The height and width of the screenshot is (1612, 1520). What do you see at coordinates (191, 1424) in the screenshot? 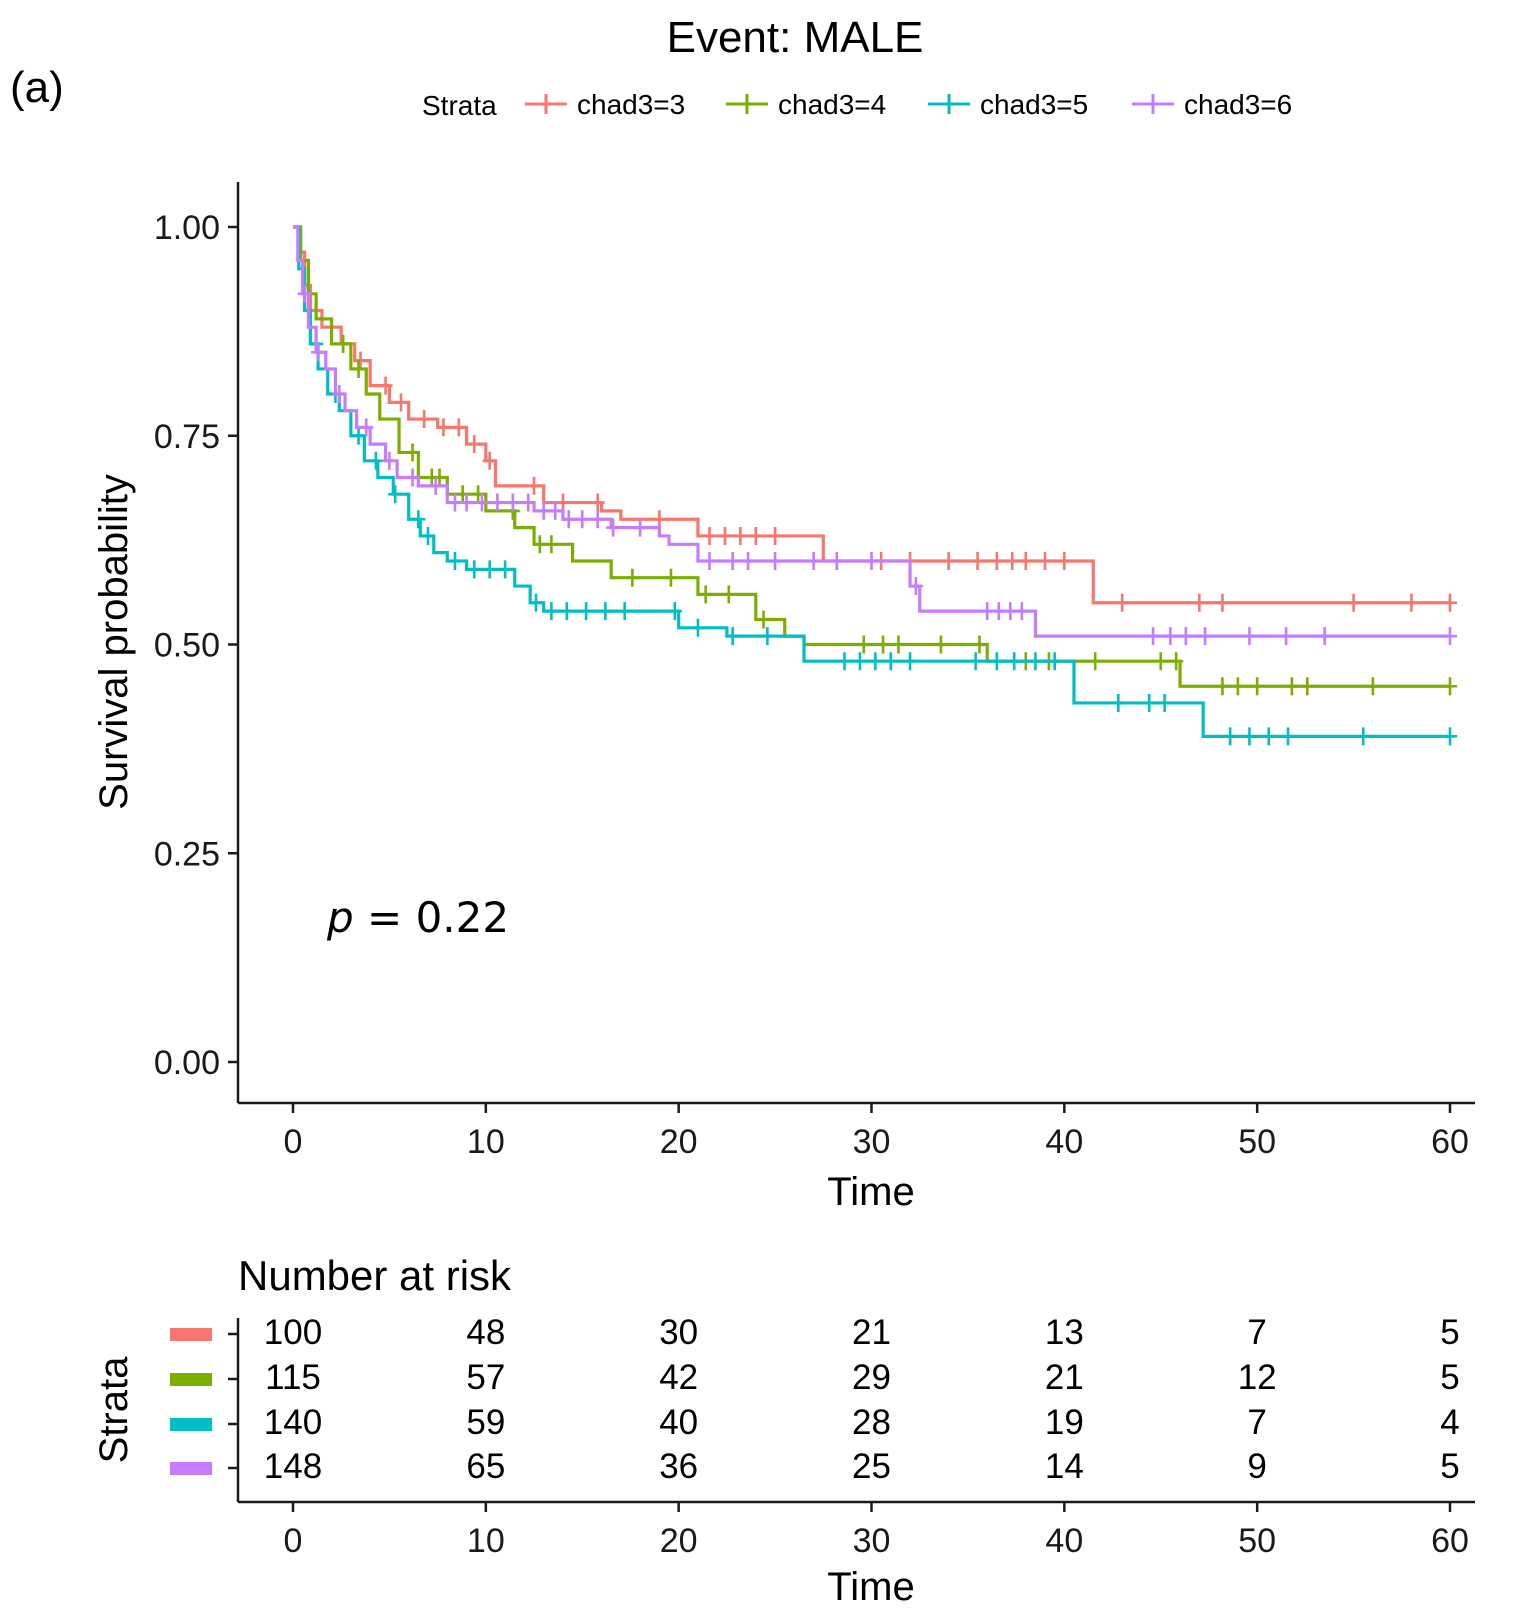
I see `risk-strata-key-chad3=5` at bounding box center [191, 1424].